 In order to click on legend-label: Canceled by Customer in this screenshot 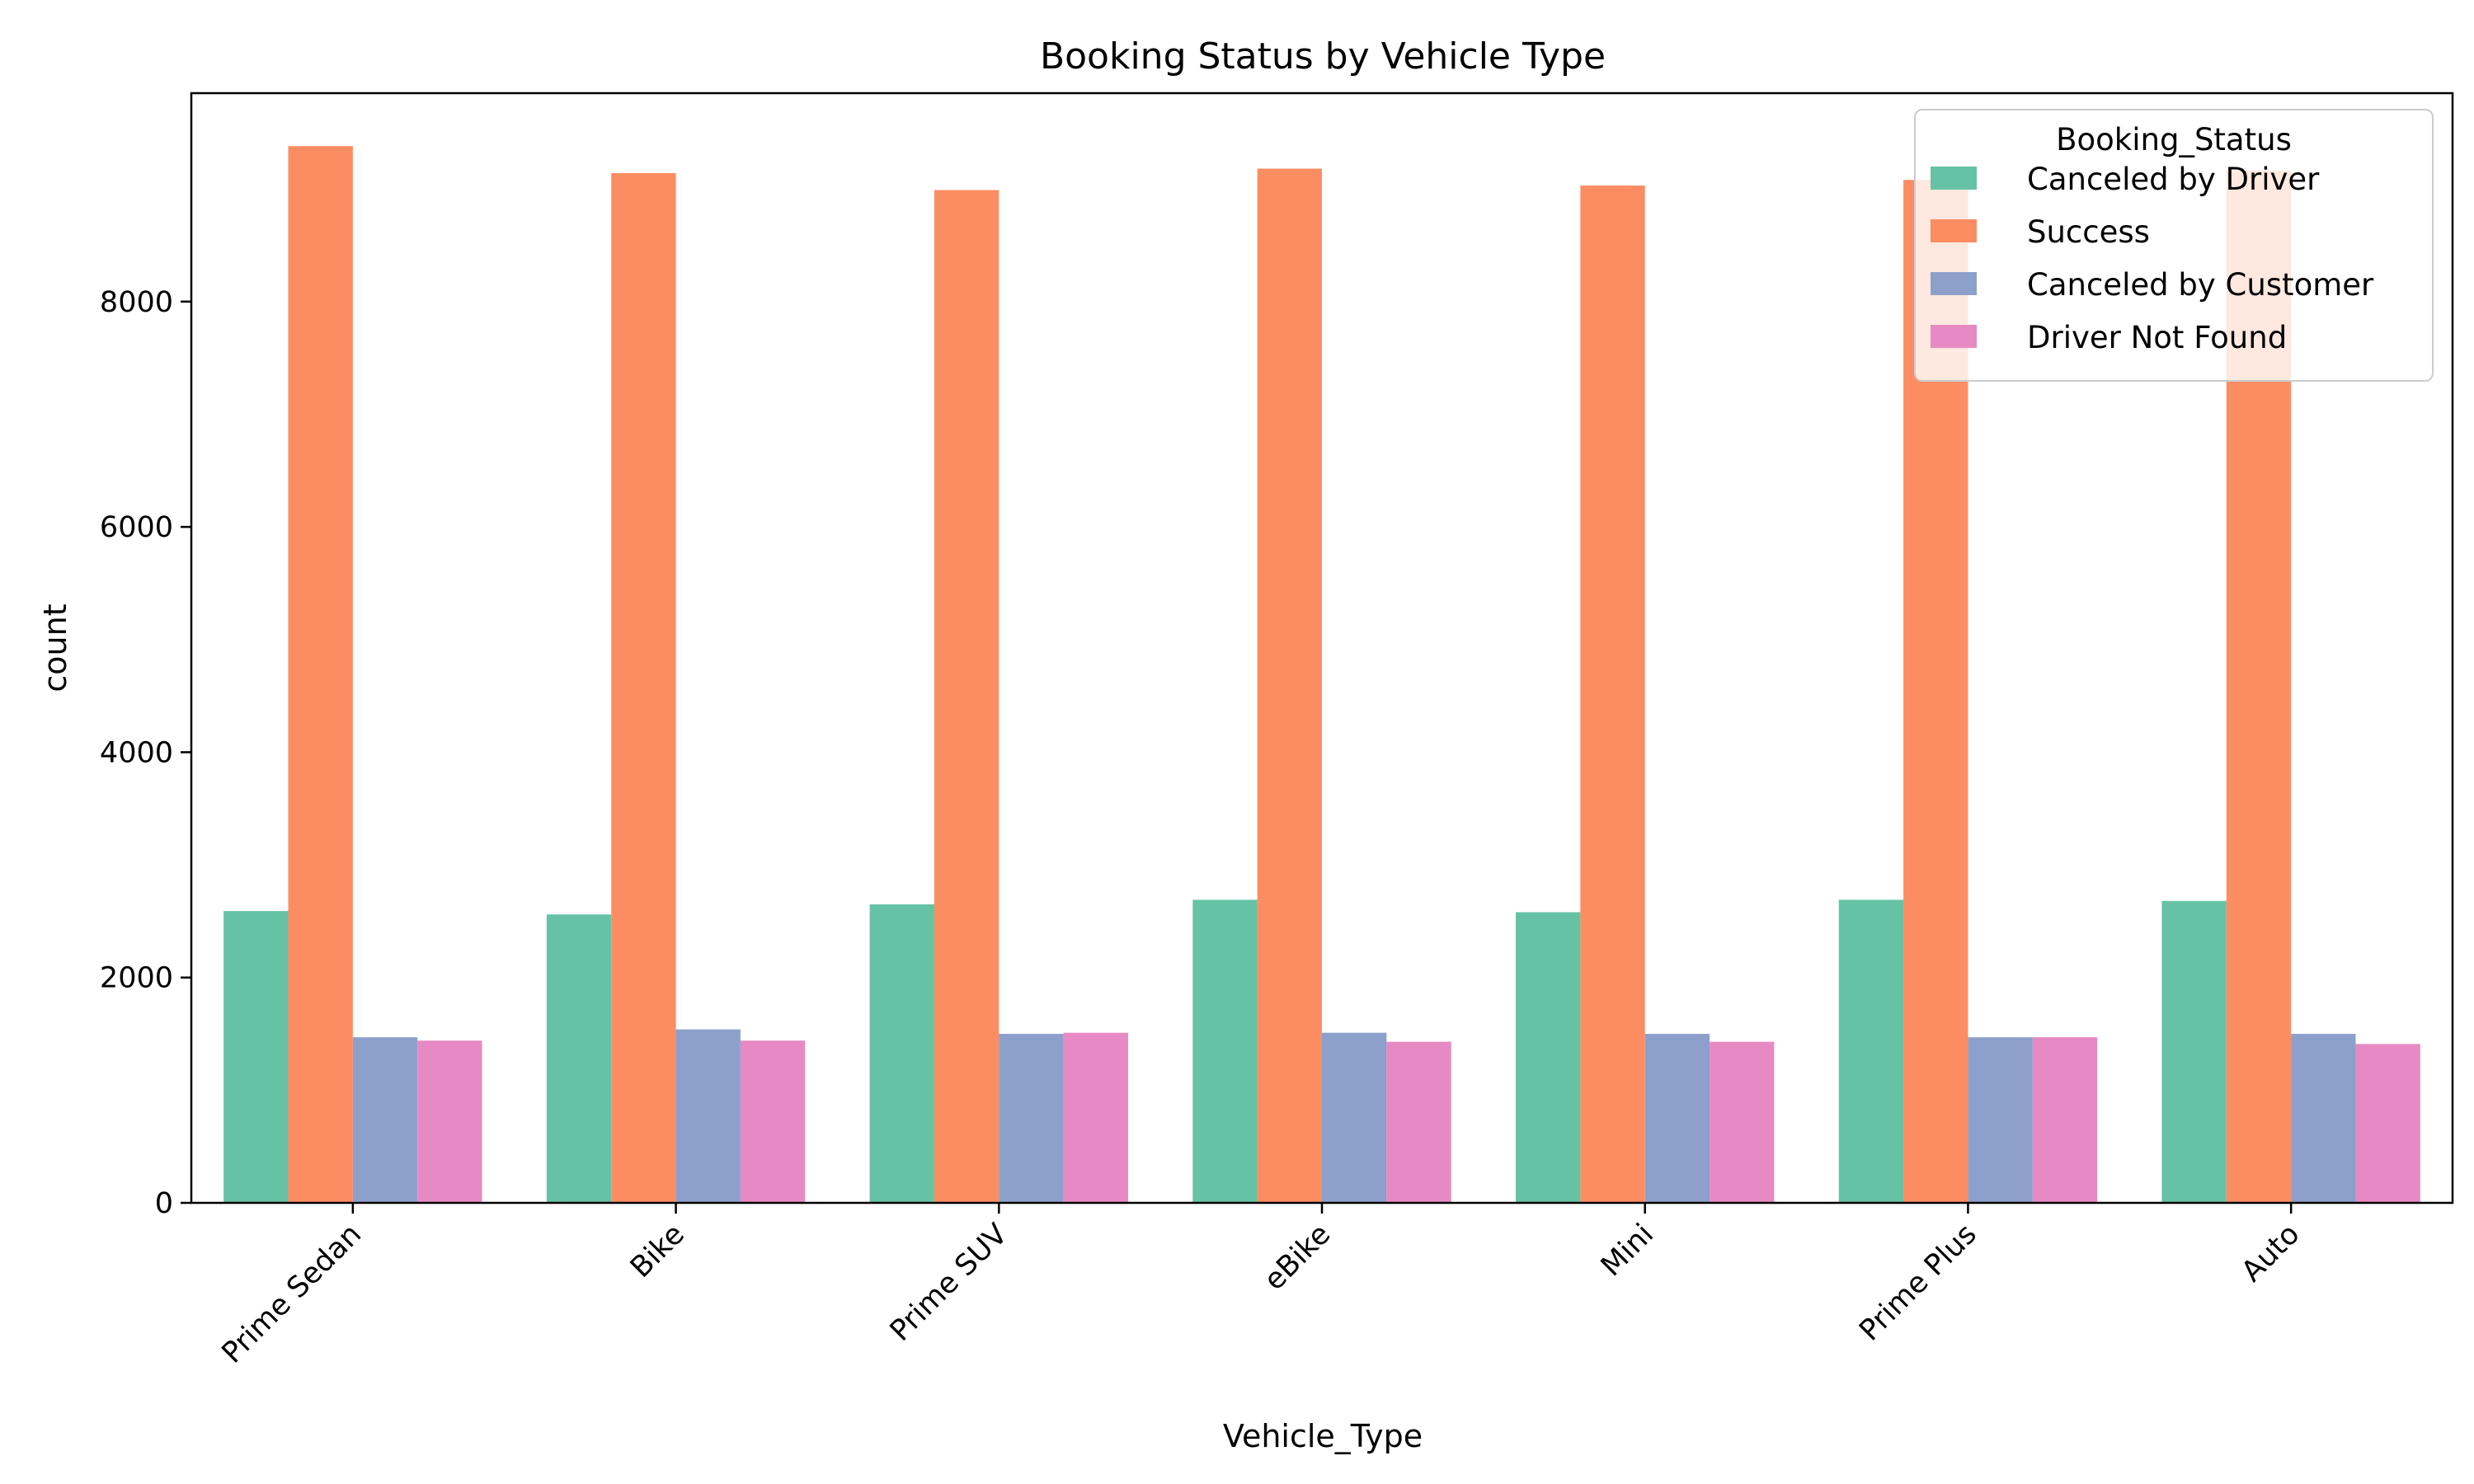, I will do `click(2200, 285)`.